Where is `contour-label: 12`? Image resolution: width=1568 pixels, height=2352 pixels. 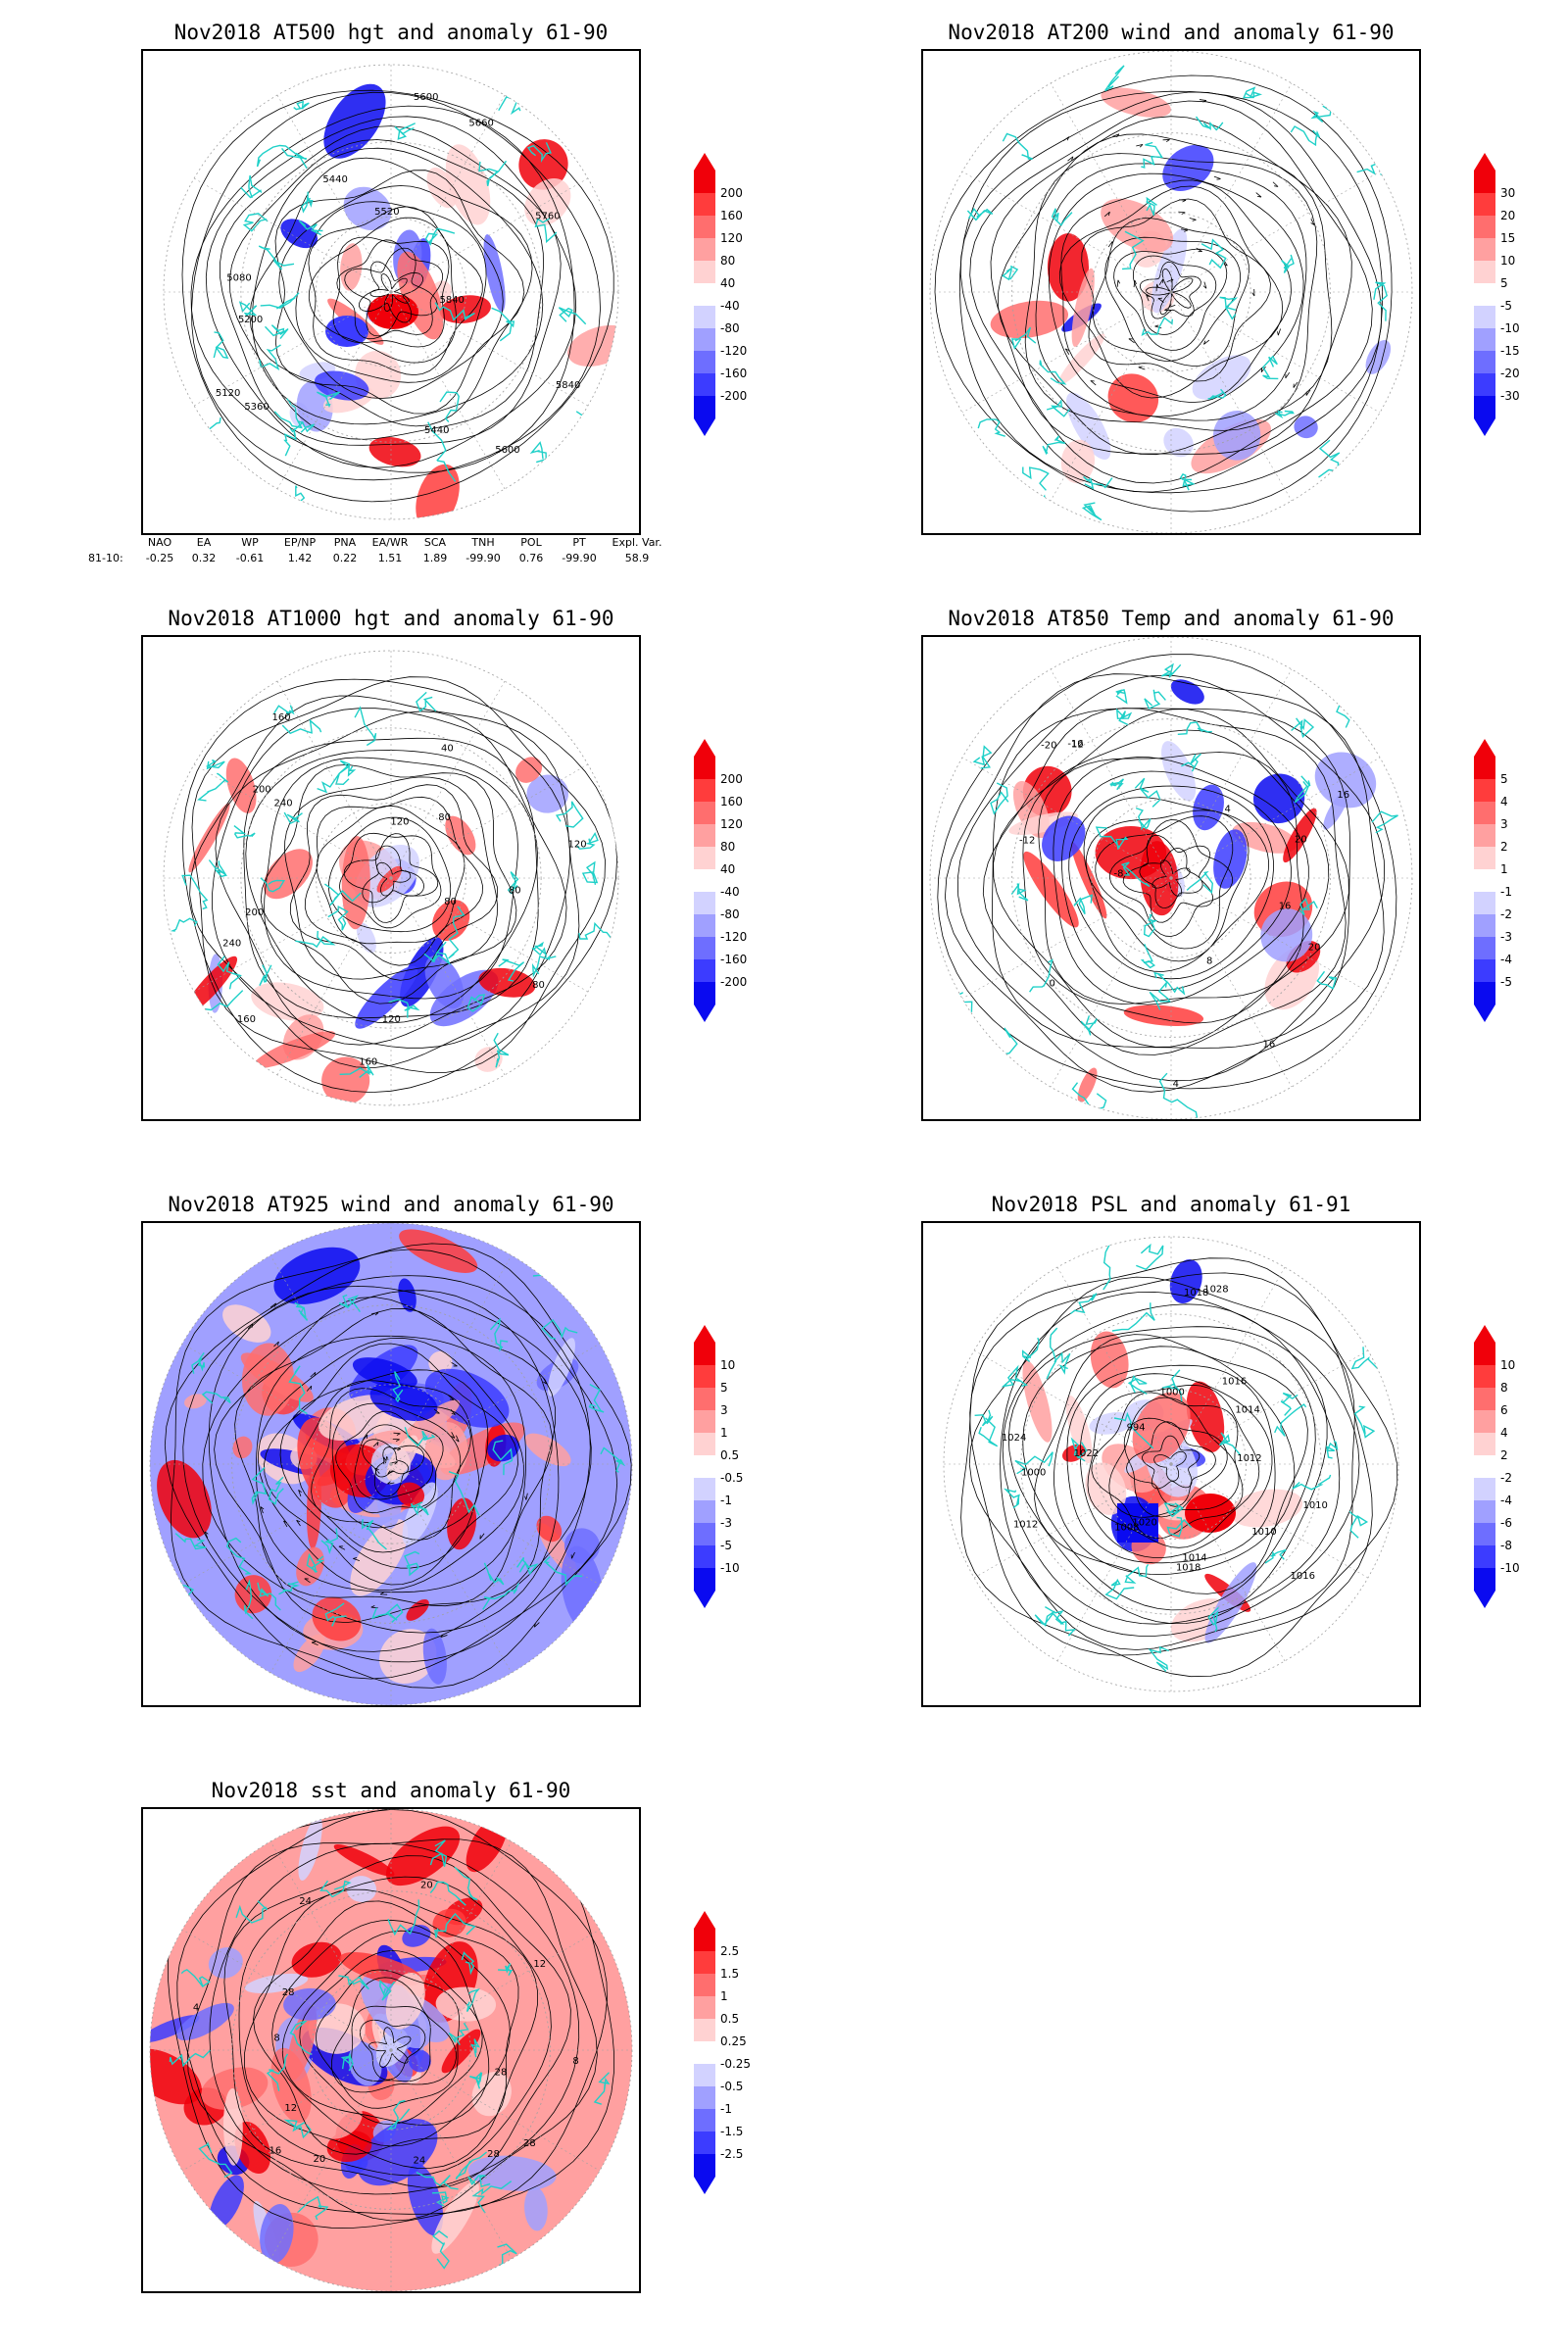 contour-label: 12 is located at coordinates (290, 2108).